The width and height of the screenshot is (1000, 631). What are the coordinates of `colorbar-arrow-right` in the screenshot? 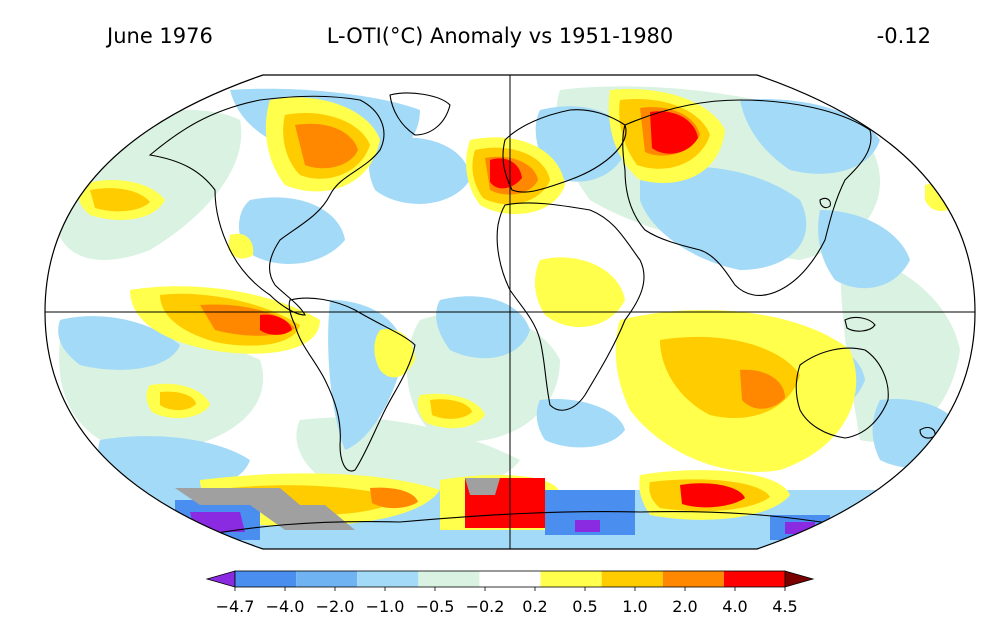 It's located at (799, 579).